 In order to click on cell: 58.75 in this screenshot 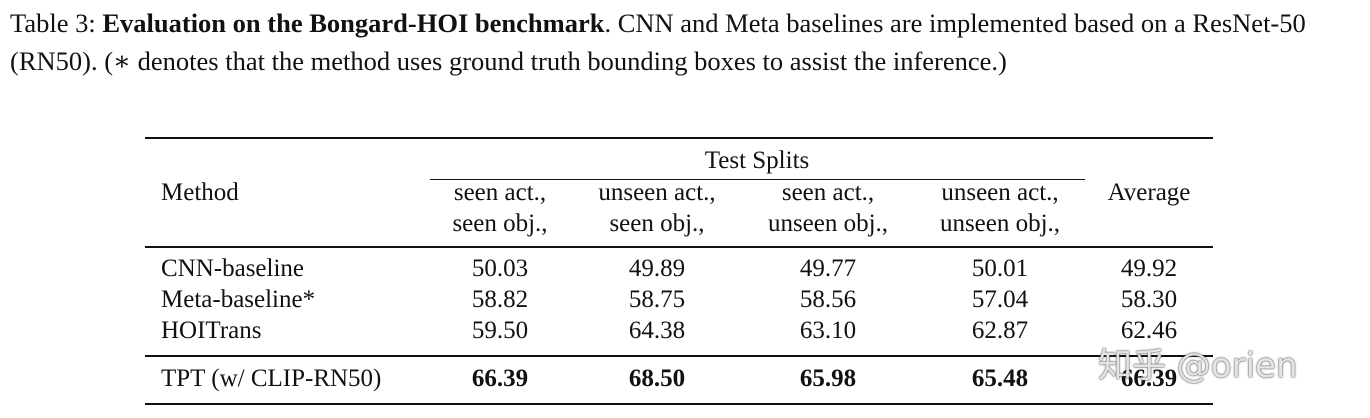, I will do `click(657, 299)`.